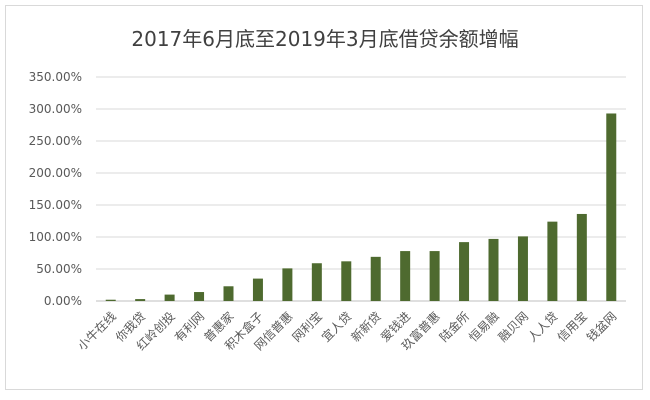  I want to click on x-tick-label: 宜人贷, so click(336, 327).